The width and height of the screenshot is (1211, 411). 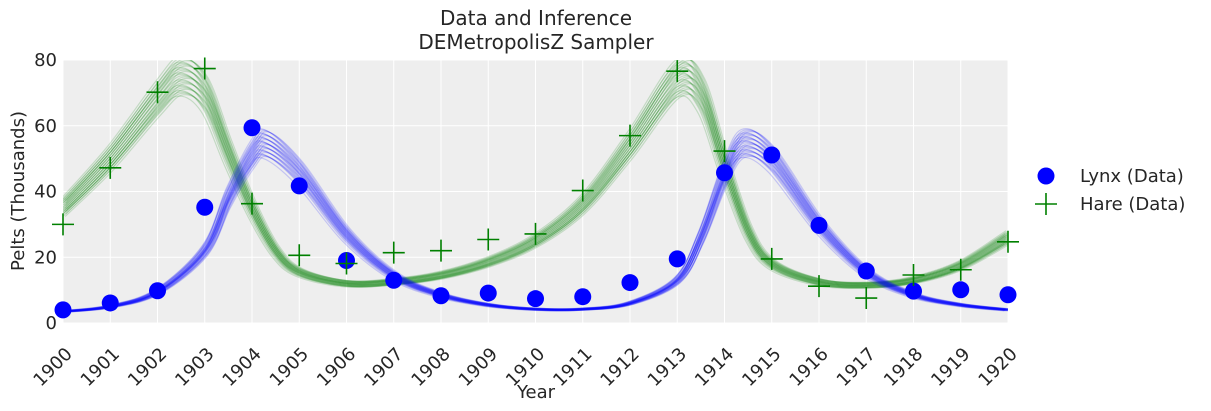 What do you see at coordinates (478, 367) in the screenshot?
I see `x-tick-label: 1909` at bounding box center [478, 367].